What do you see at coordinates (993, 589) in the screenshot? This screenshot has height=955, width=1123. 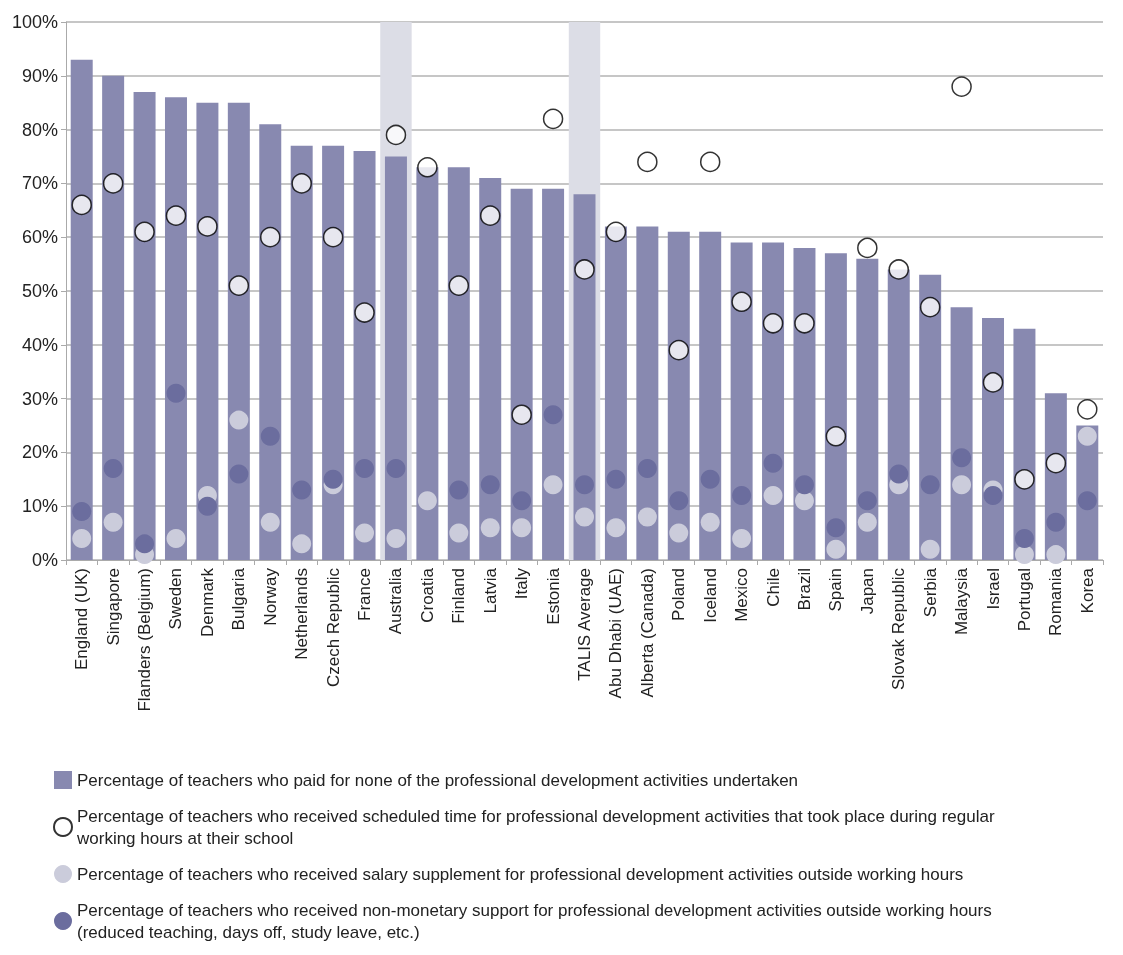 I see `x-tick-label: Israel` at bounding box center [993, 589].